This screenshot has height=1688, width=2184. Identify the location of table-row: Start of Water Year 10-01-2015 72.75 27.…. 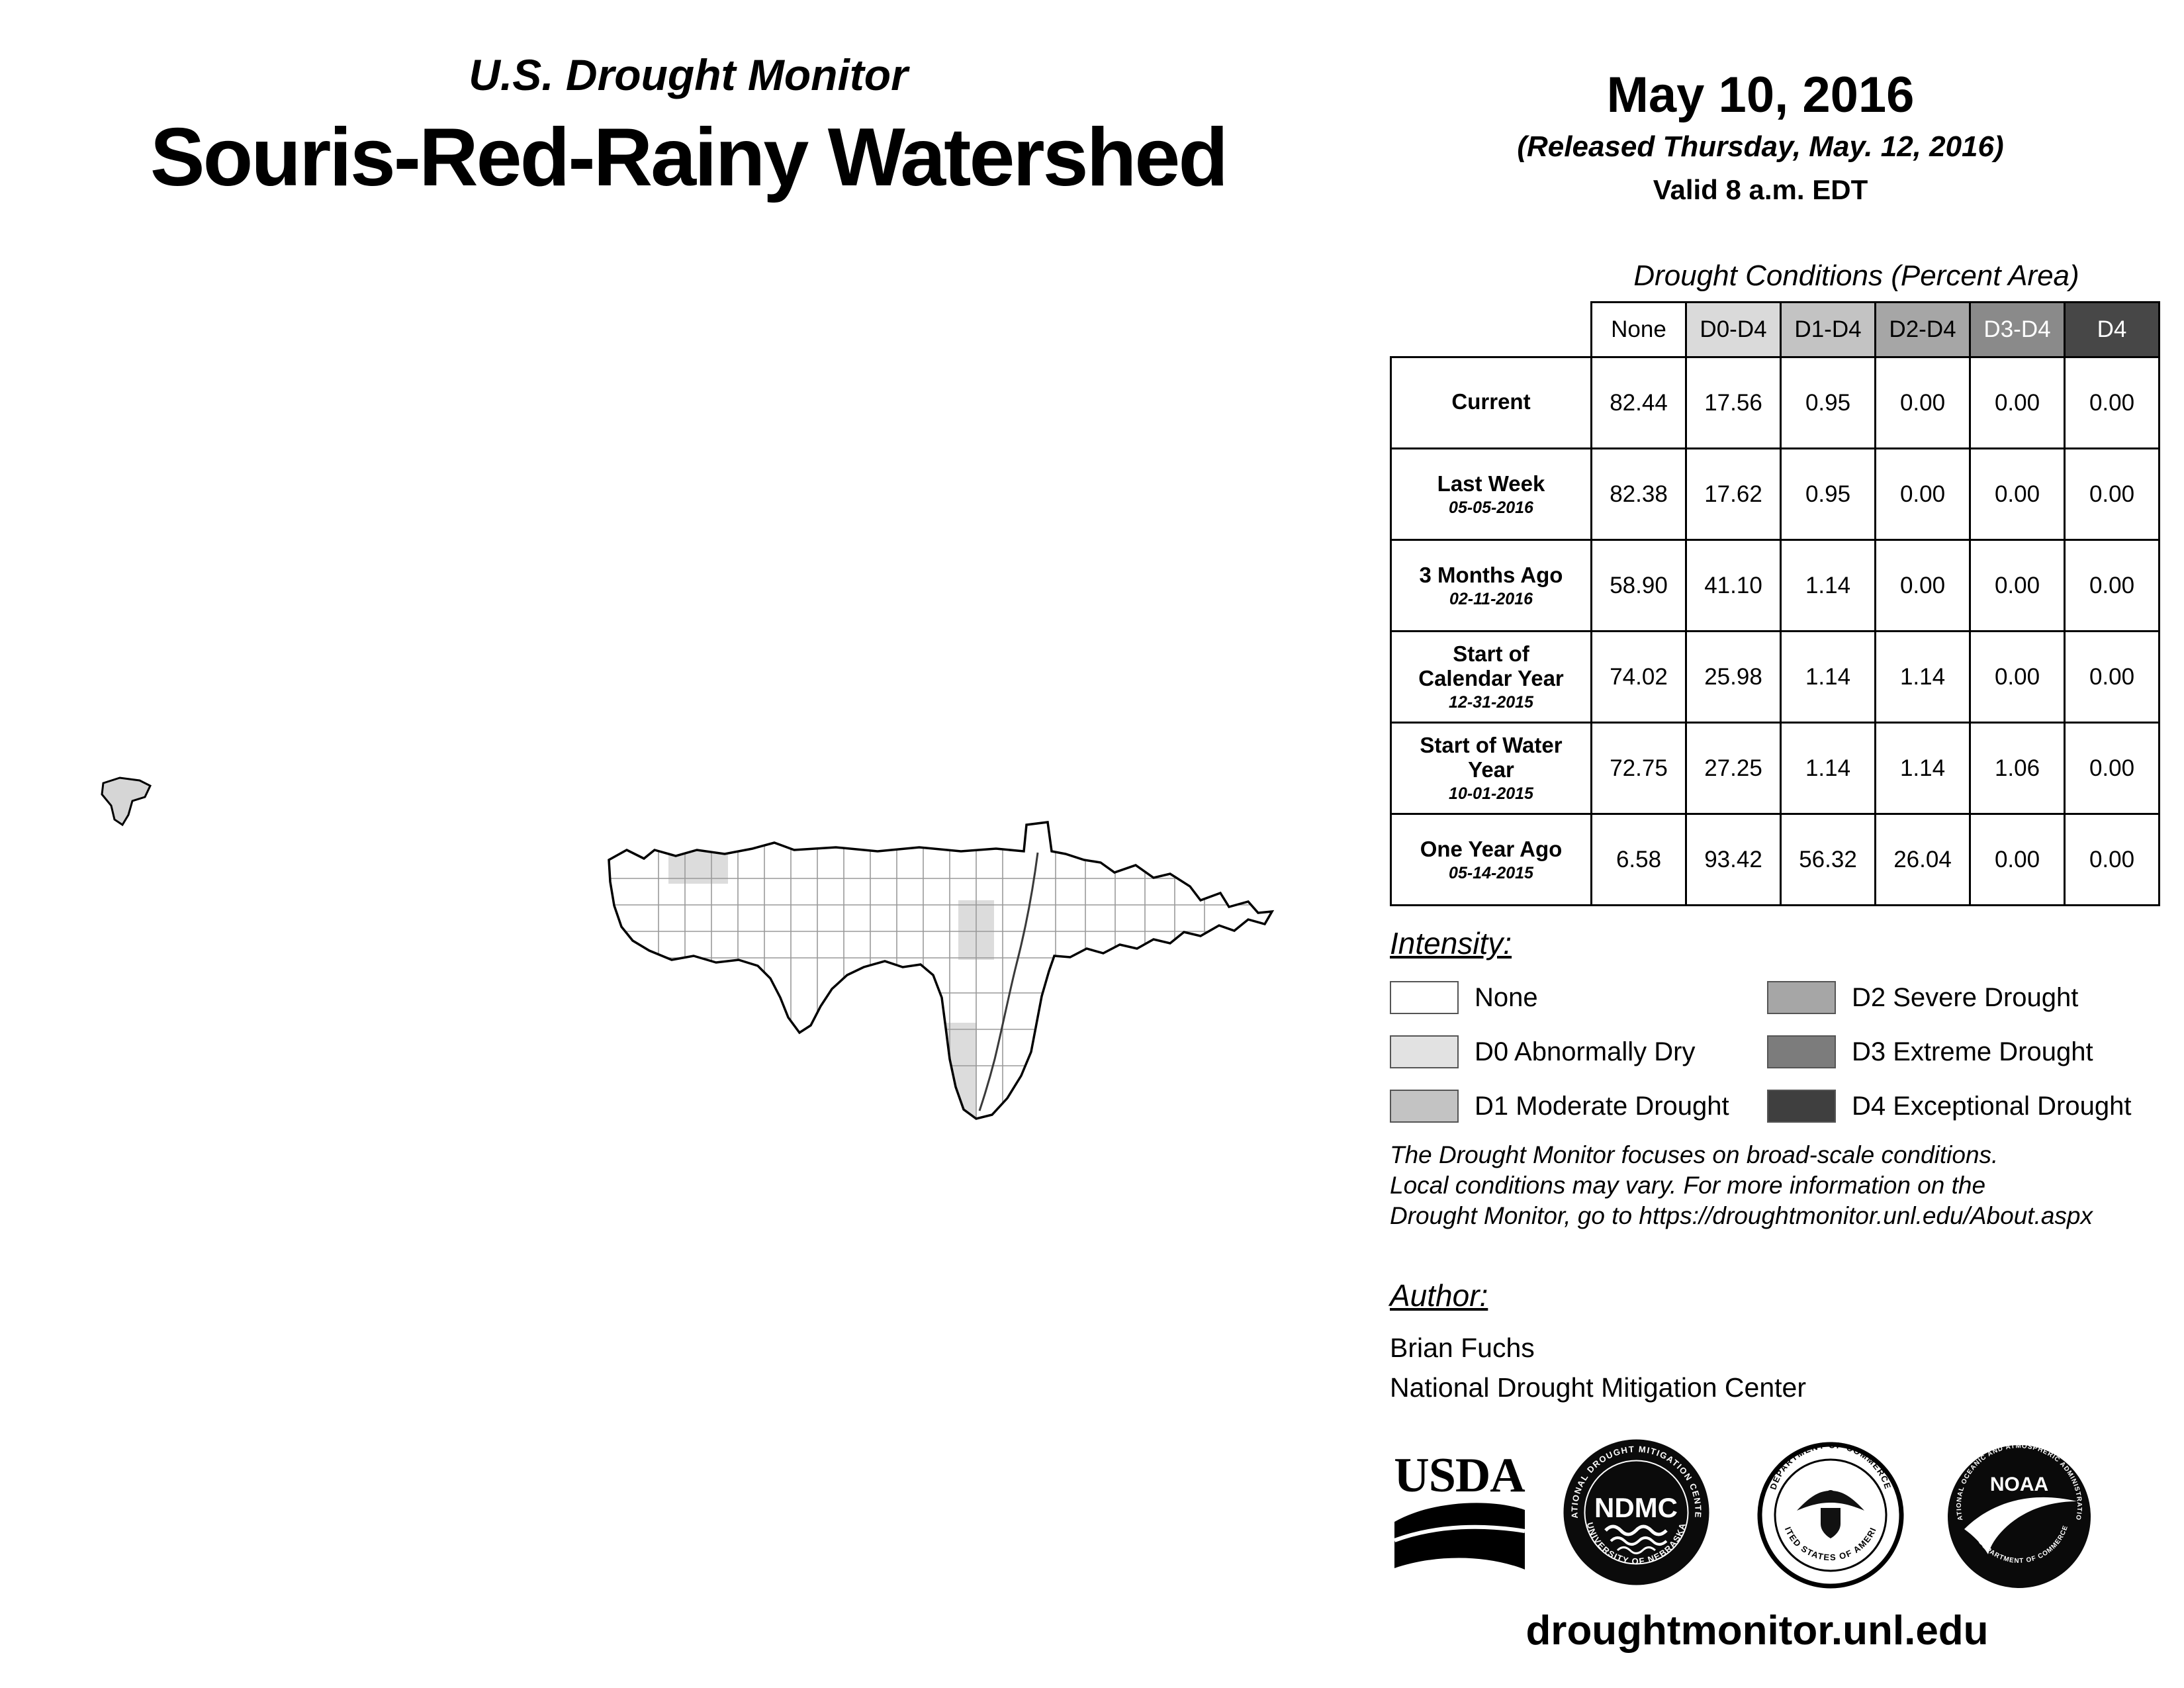
(1775, 768).